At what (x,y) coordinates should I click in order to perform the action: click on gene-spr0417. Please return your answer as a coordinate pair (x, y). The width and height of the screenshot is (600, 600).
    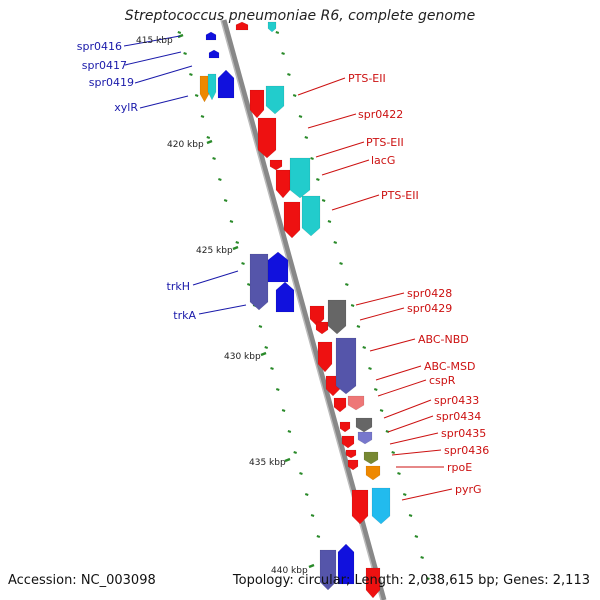
    Looking at the image, I should click on (214, 54).